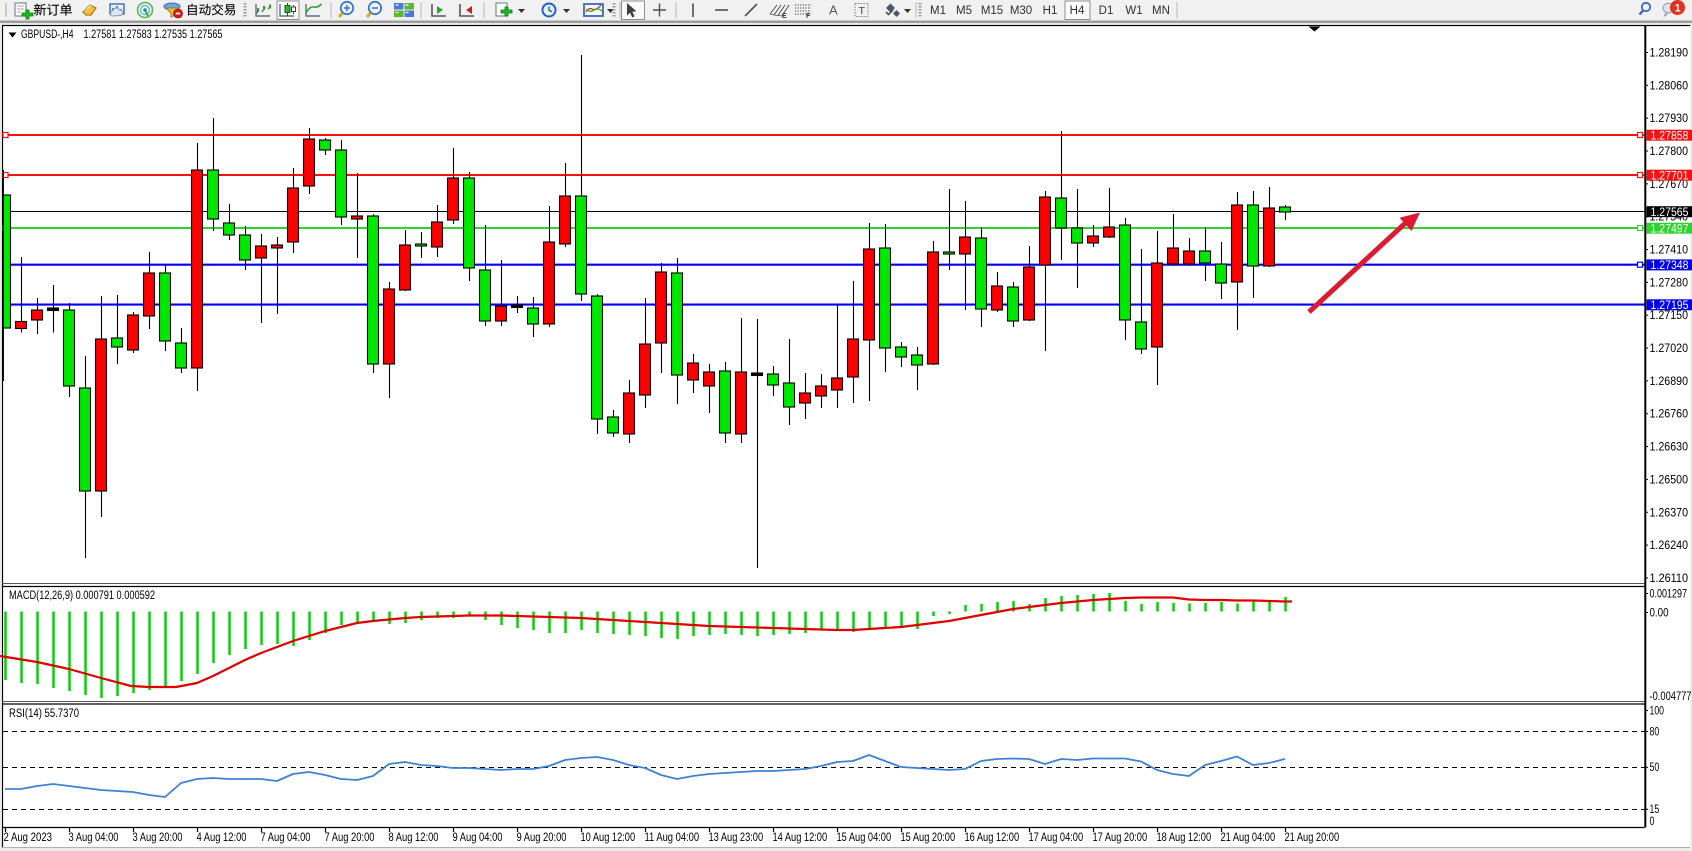  Describe the element at coordinates (1669, 513) in the screenshot. I see `svg-text: 1.26370` at that location.